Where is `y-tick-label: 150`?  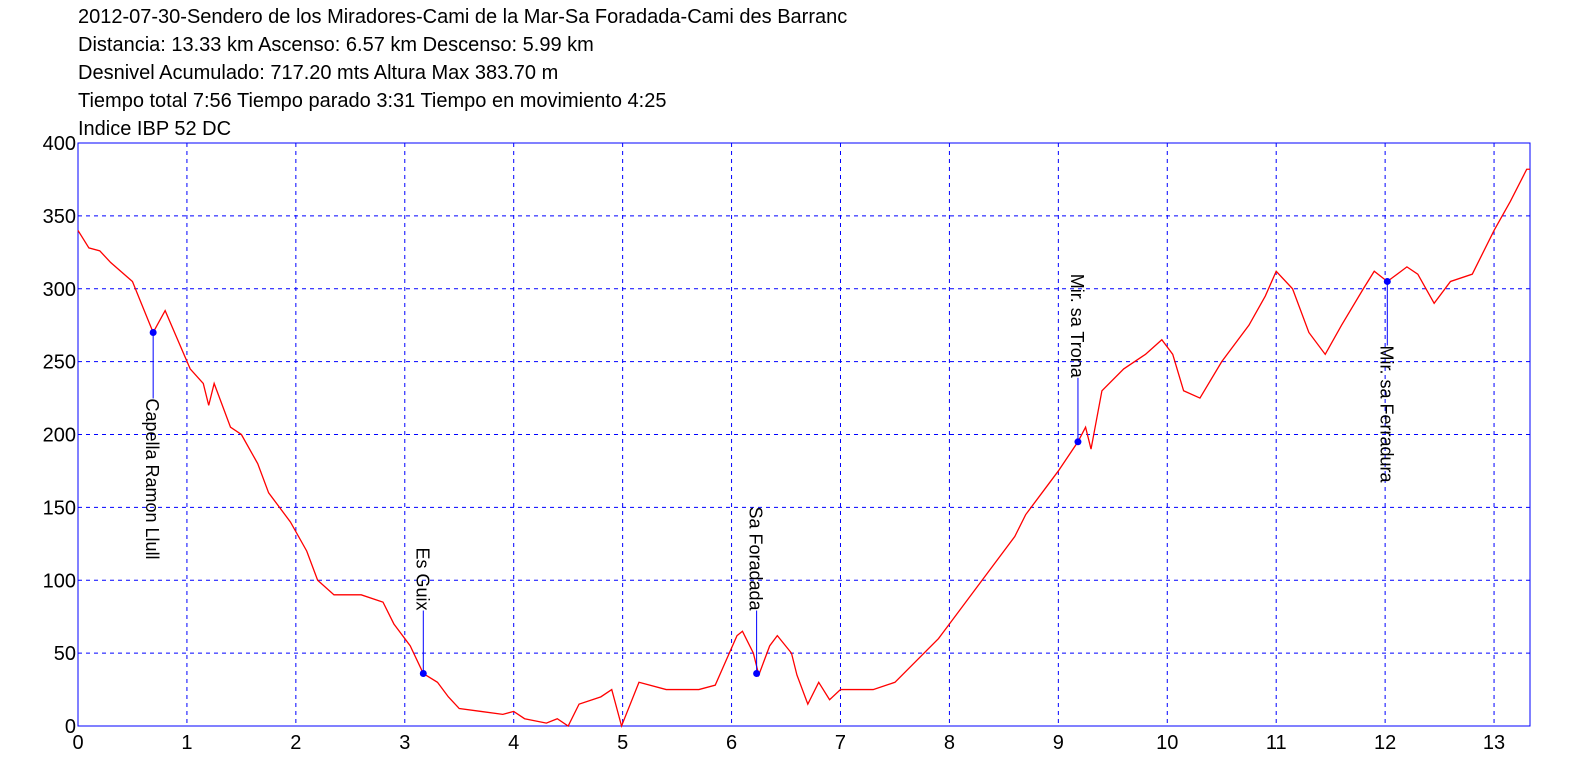 y-tick-label: 150 is located at coordinates (59, 508).